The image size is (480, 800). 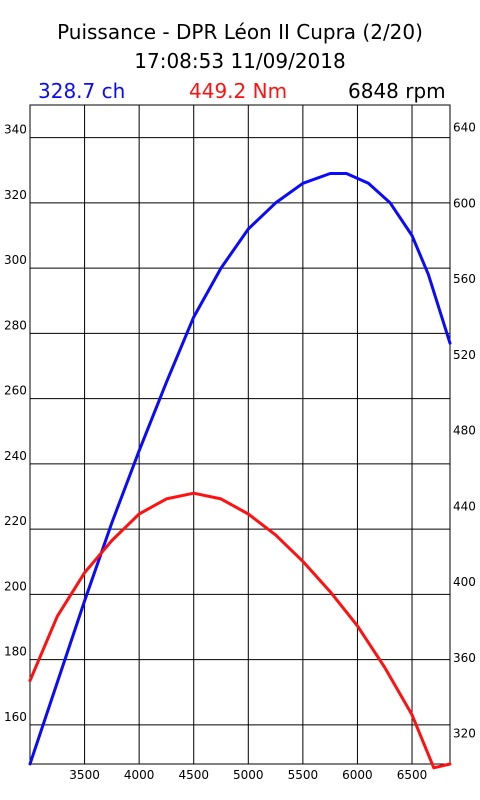 What do you see at coordinates (139, 775) in the screenshot?
I see `x-tick-label: 4000` at bounding box center [139, 775].